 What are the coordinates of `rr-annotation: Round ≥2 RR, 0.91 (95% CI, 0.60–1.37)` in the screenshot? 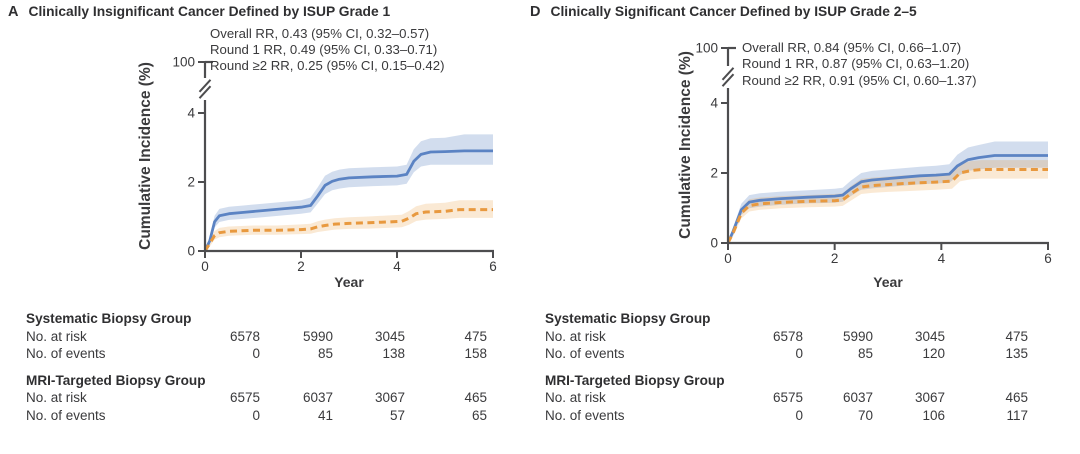 It's located at (859, 80).